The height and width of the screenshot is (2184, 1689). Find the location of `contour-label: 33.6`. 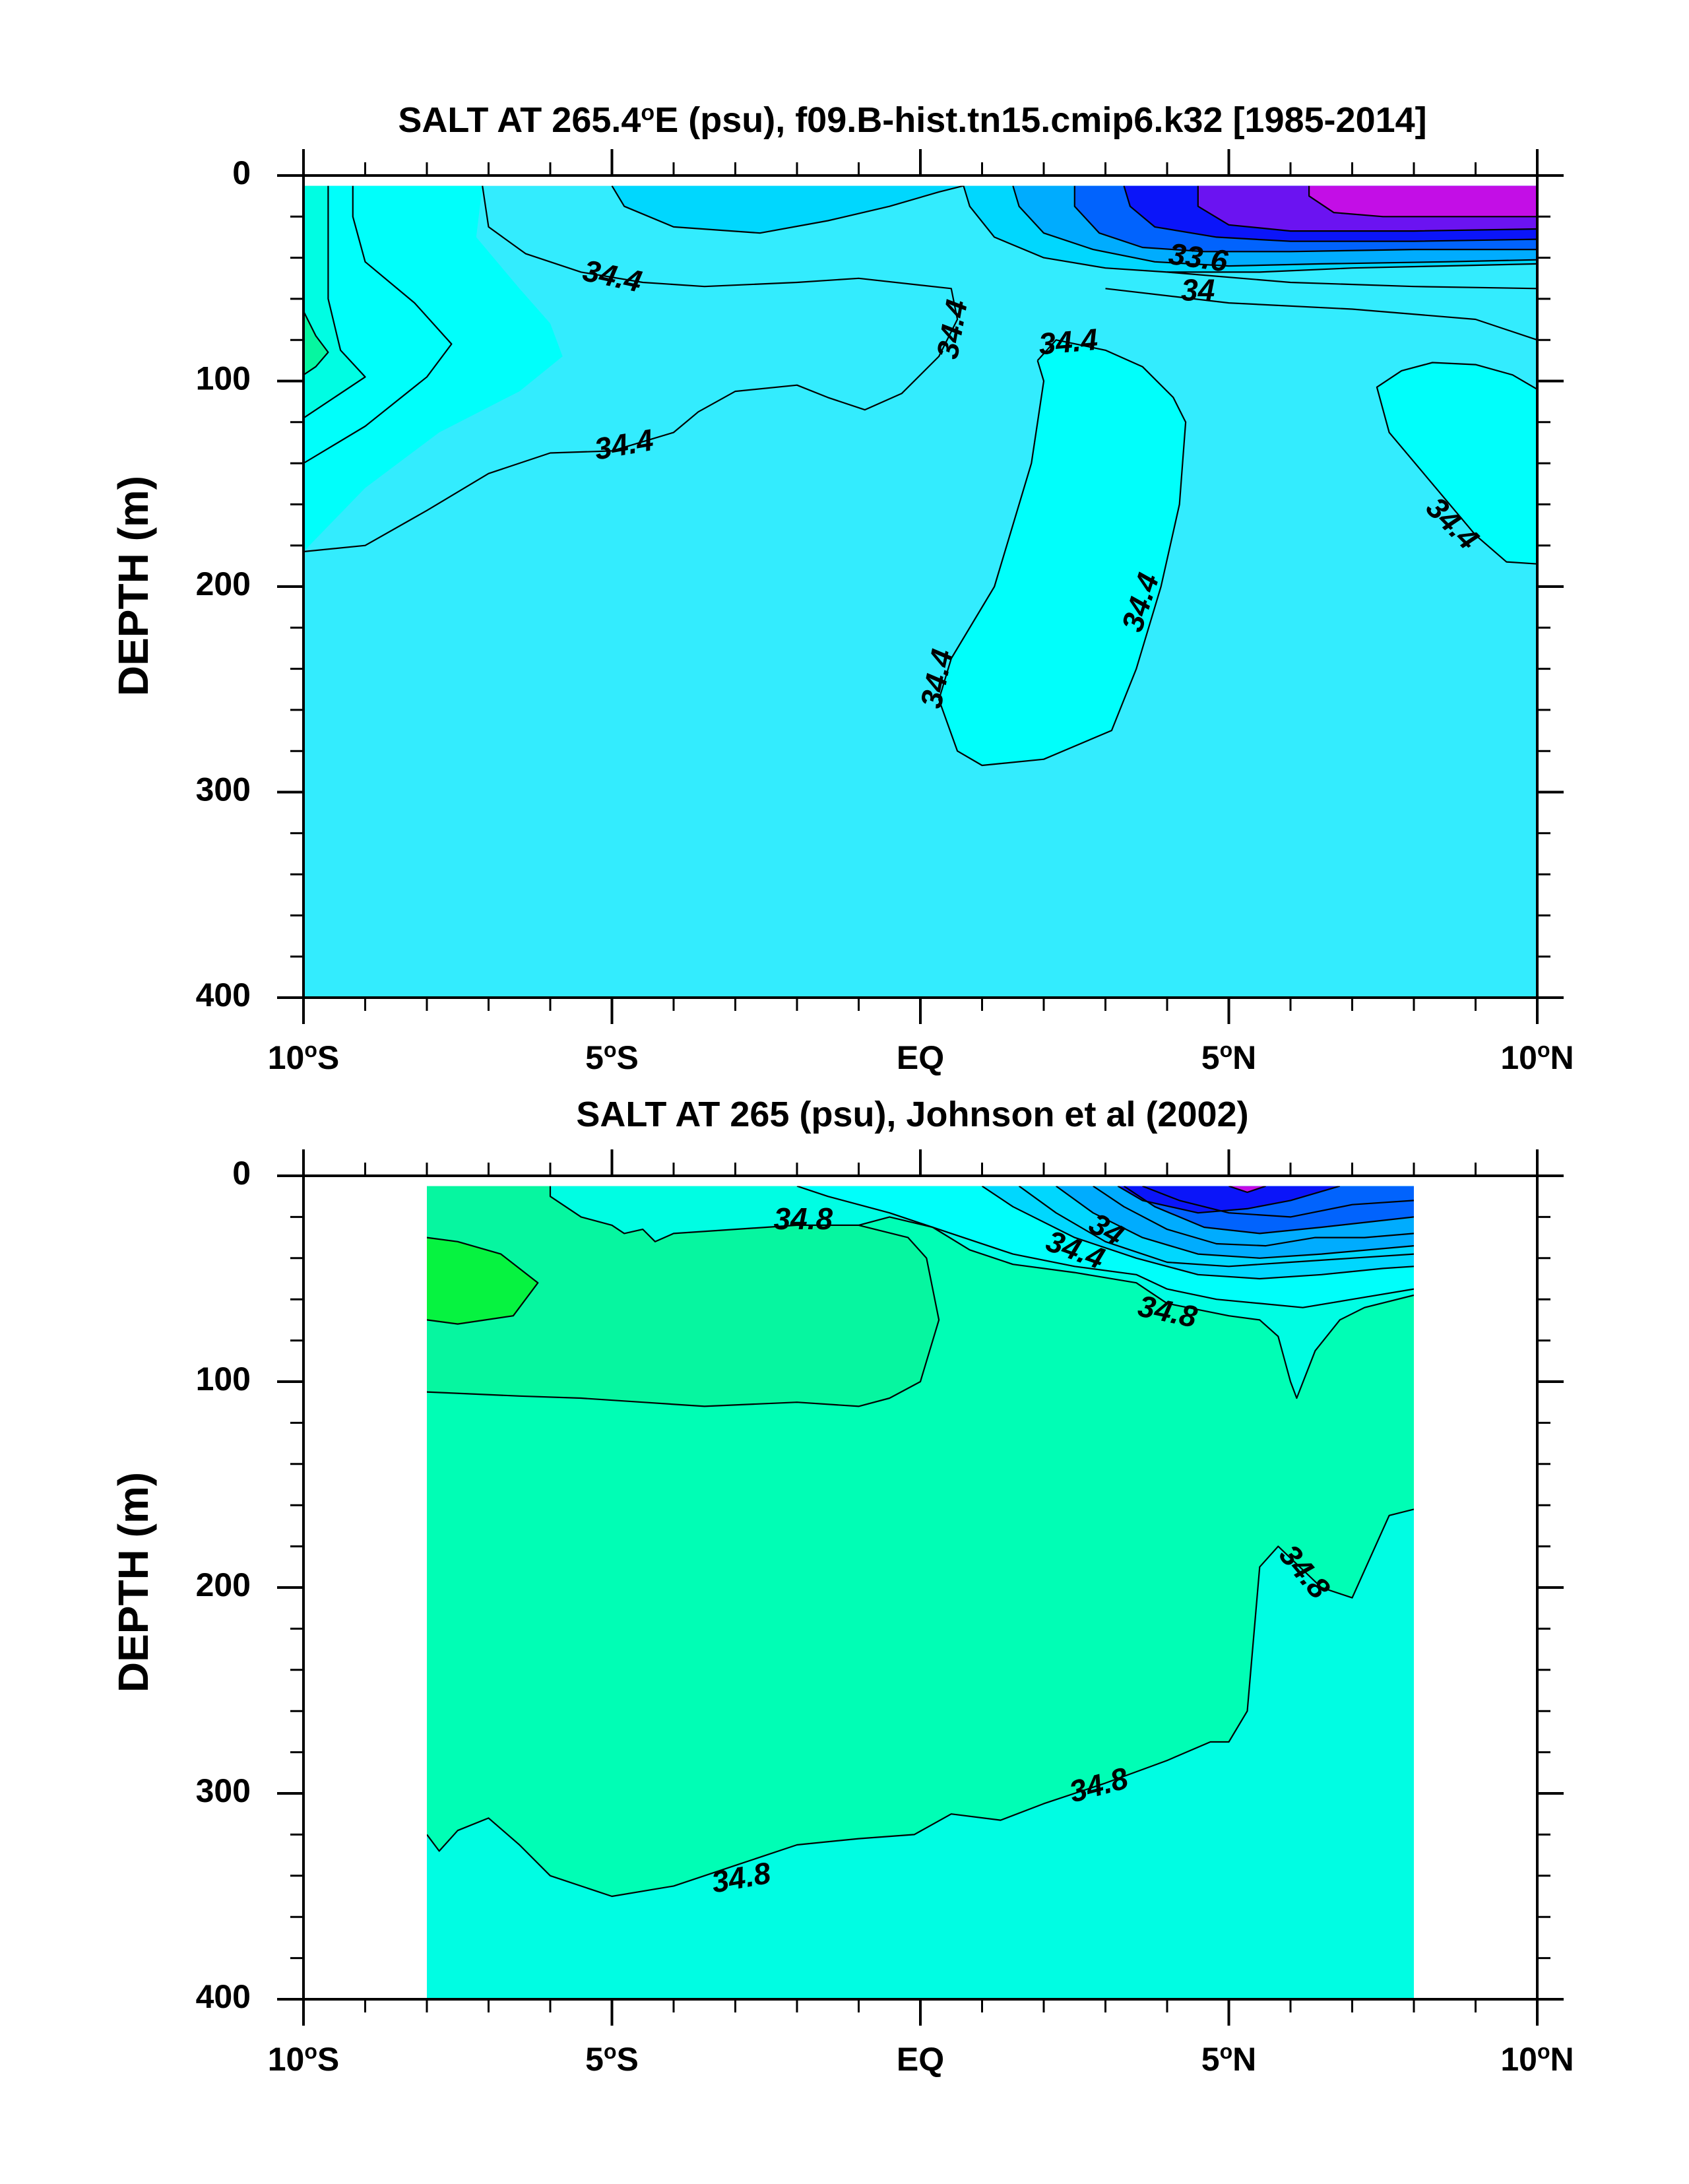

contour-label: 33.6 is located at coordinates (1198, 257).